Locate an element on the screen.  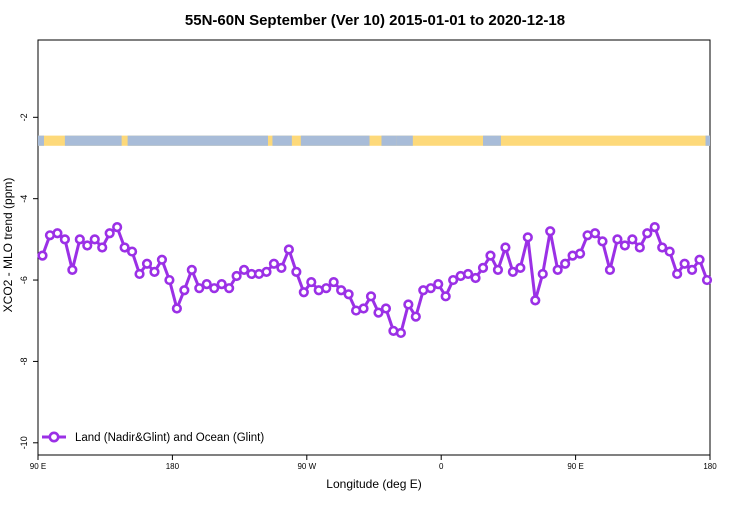
y-tick-label: -10 is located at coordinates (24, 442).